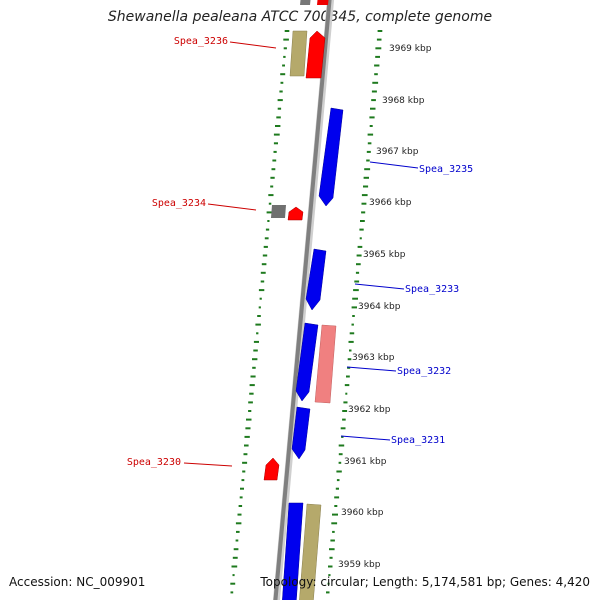 The image size is (600, 600). I want to click on scale-tick-label: 3969 kbp, so click(410, 49).